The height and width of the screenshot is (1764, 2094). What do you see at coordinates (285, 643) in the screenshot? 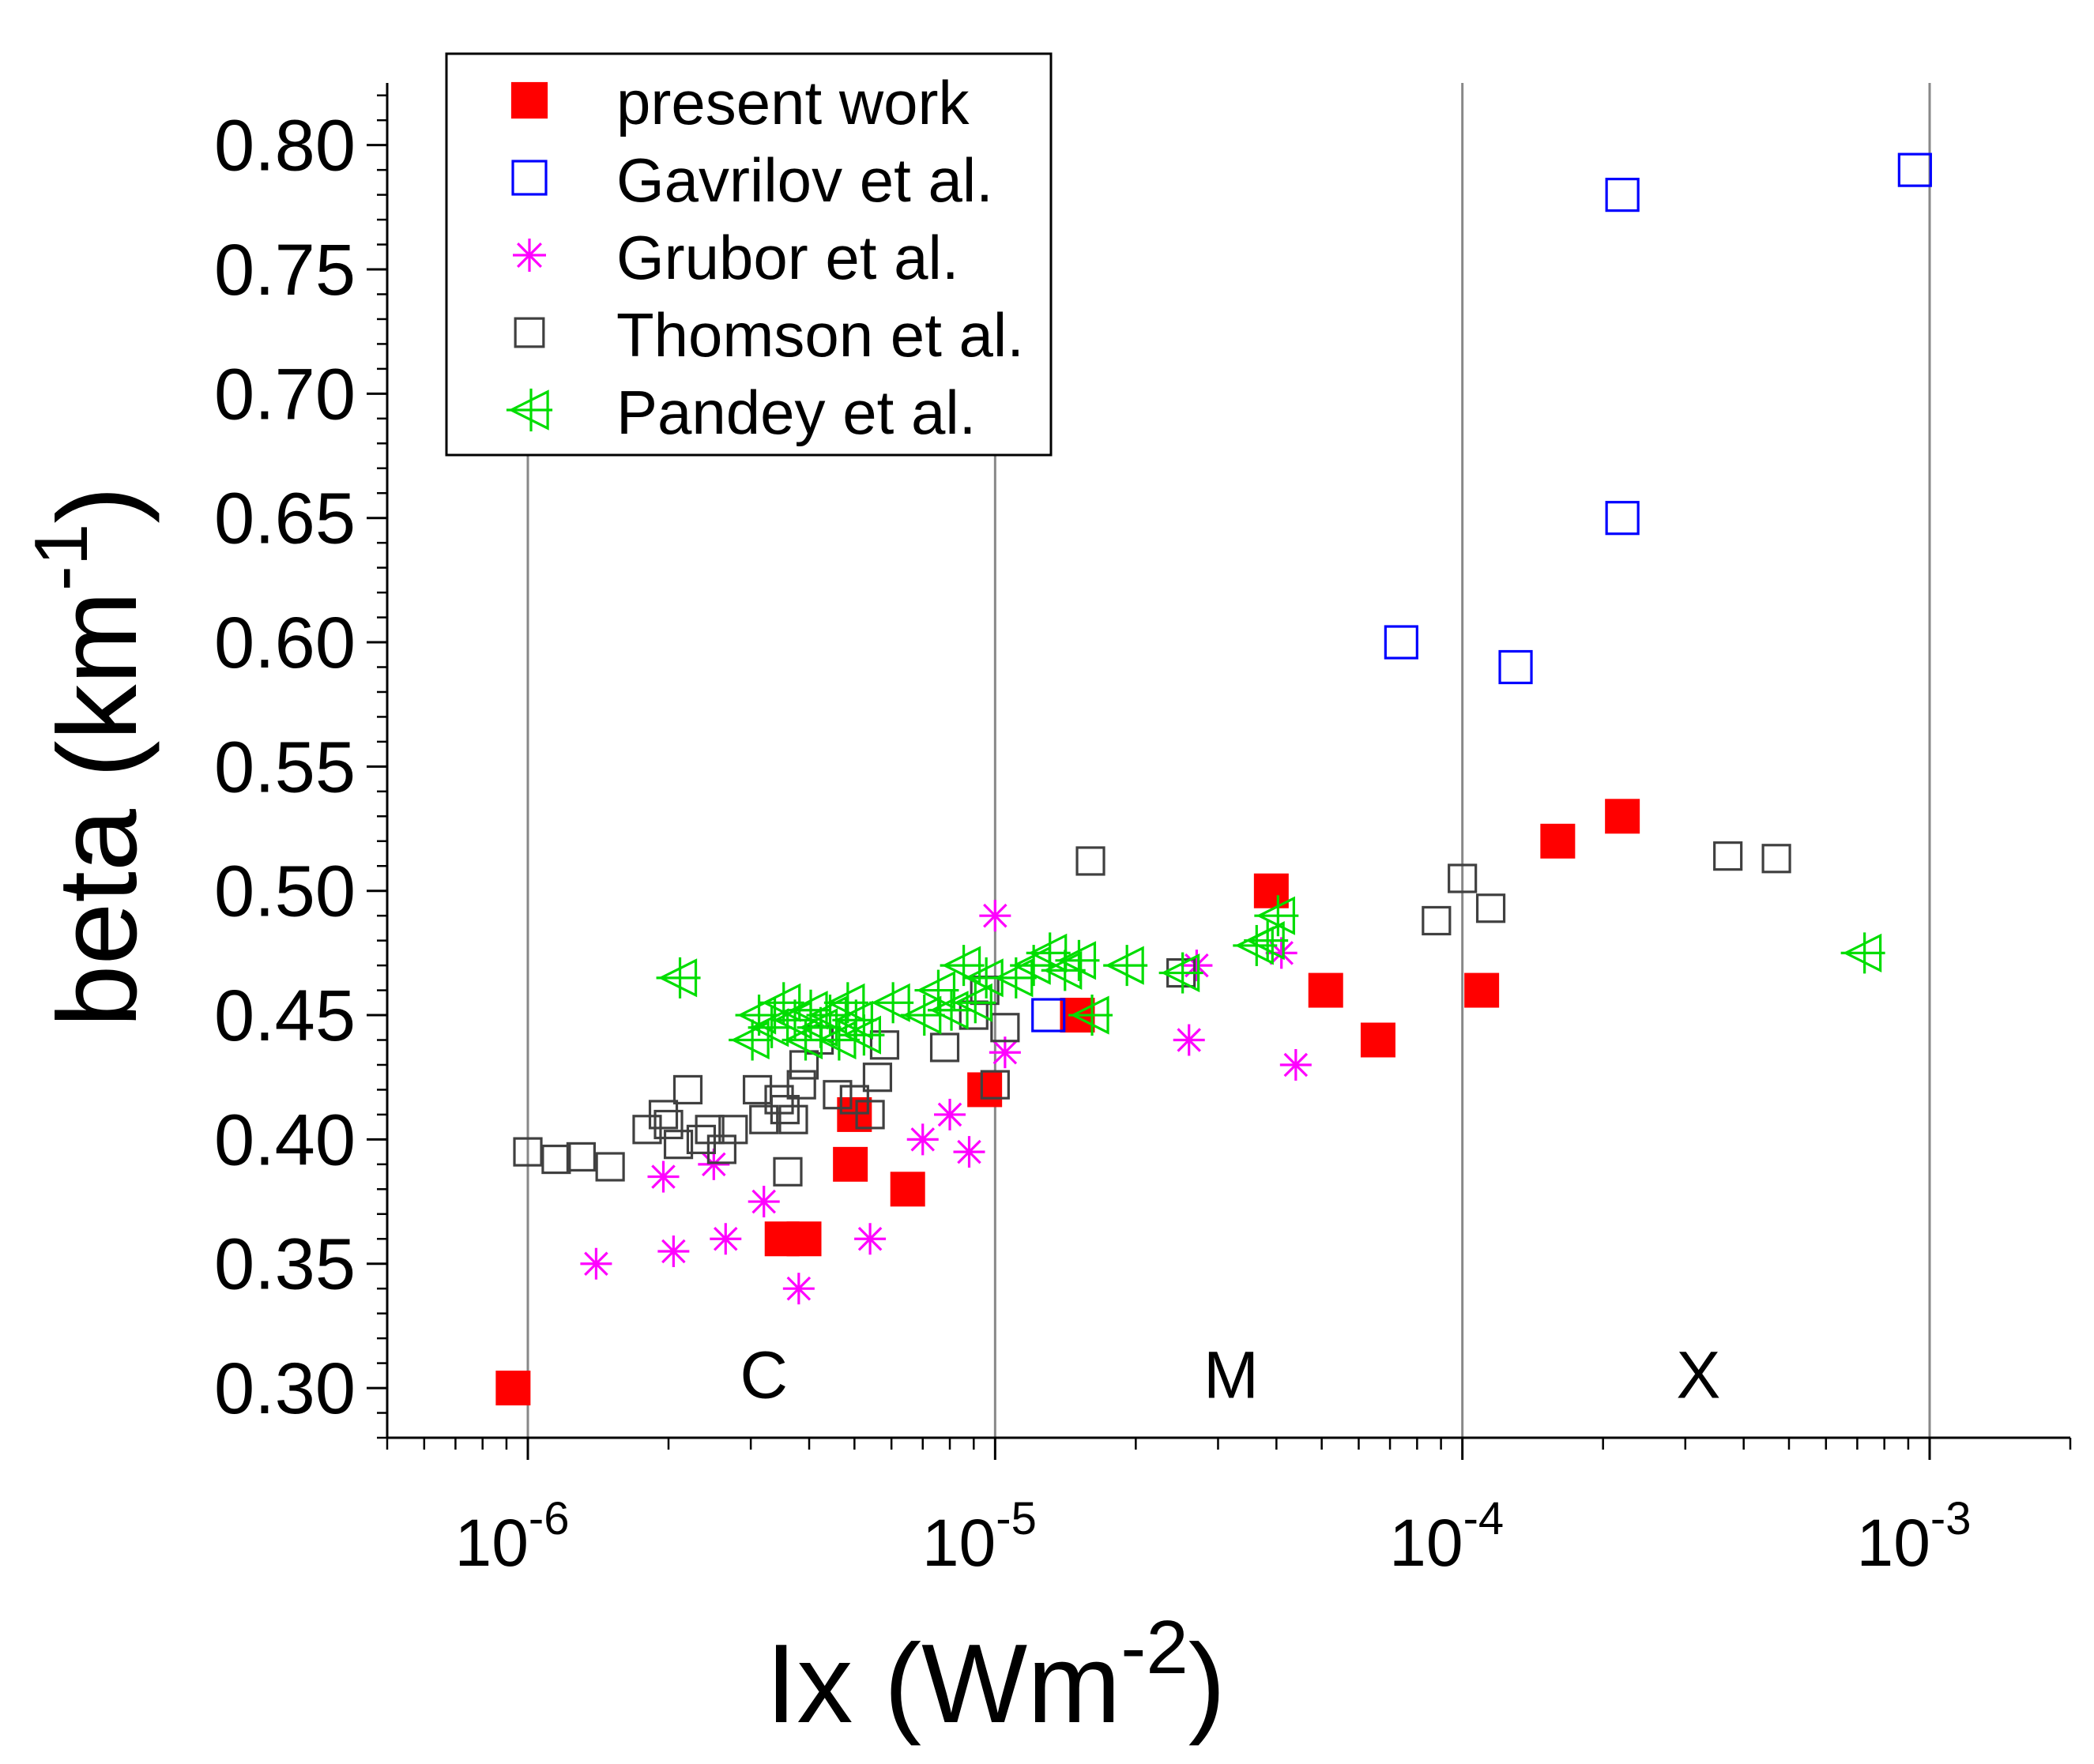
I see `y-tick-label-6: 0.60` at bounding box center [285, 643].